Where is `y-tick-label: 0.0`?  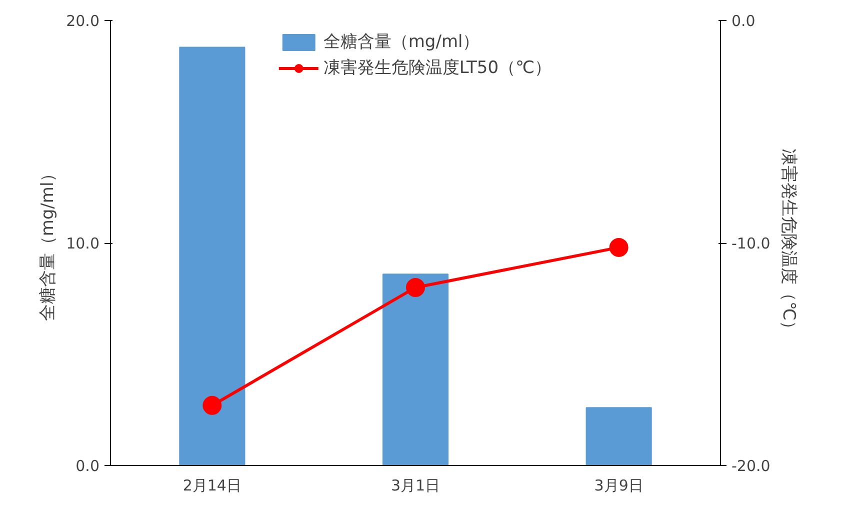
y-tick-label: 0.0 is located at coordinates (88, 466).